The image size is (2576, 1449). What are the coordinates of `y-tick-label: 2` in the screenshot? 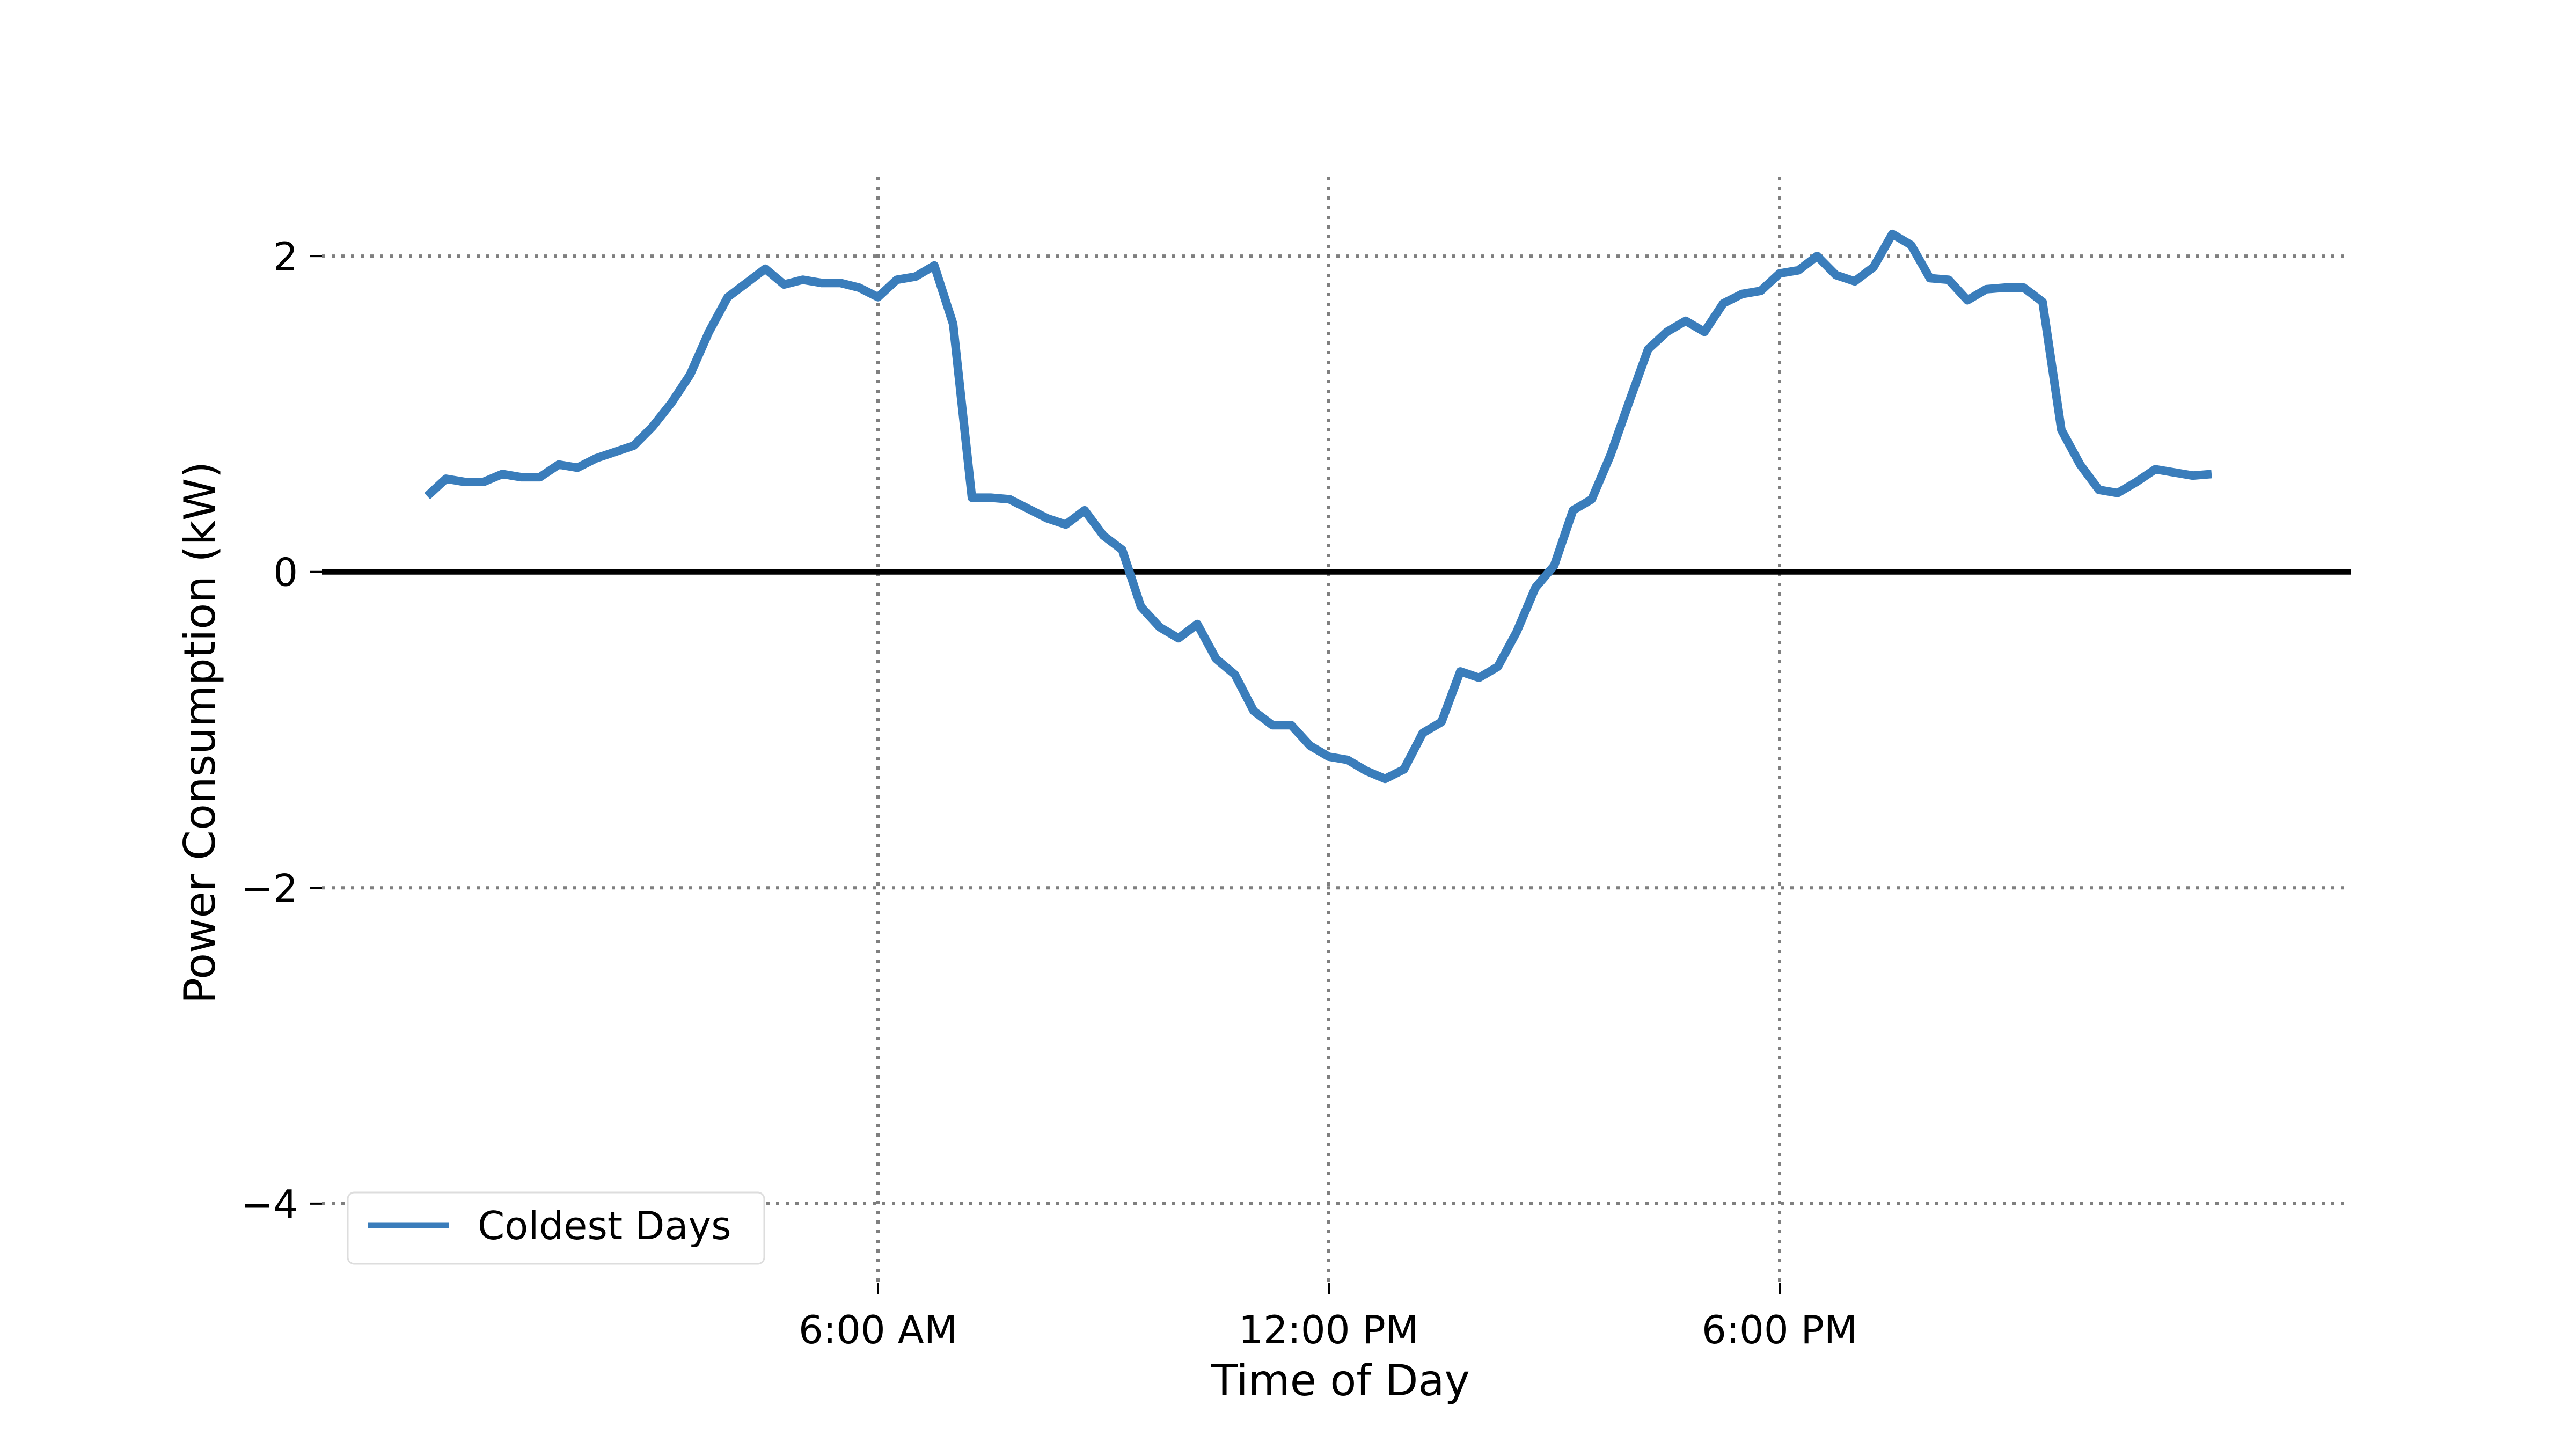 It's located at (285, 256).